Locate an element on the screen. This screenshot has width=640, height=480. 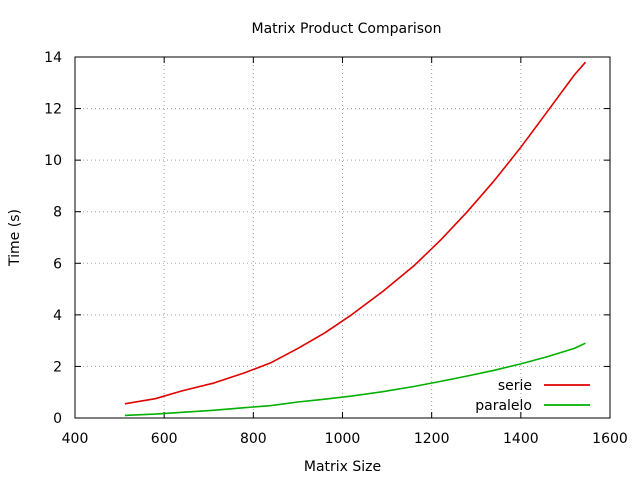
y-tick-label: 4 is located at coordinates (57, 316).